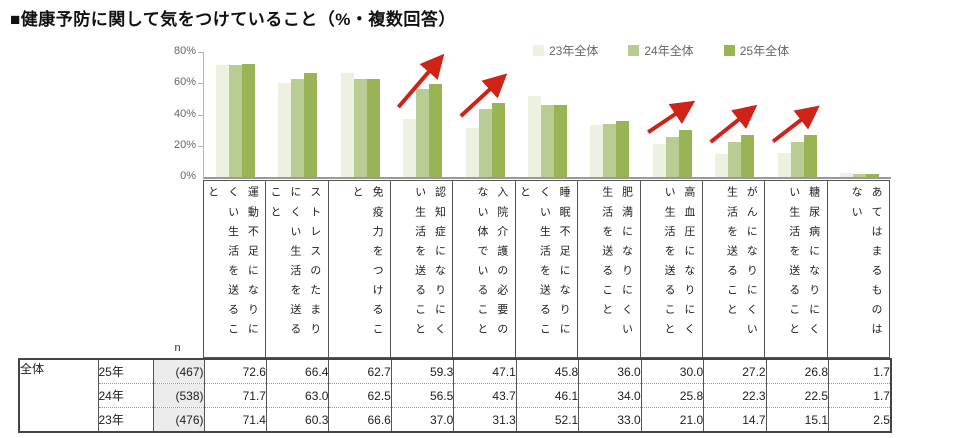  What do you see at coordinates (58, 395) in the screenshot?
I see `table-group-label: 全体` at bounding box center [58, 395].